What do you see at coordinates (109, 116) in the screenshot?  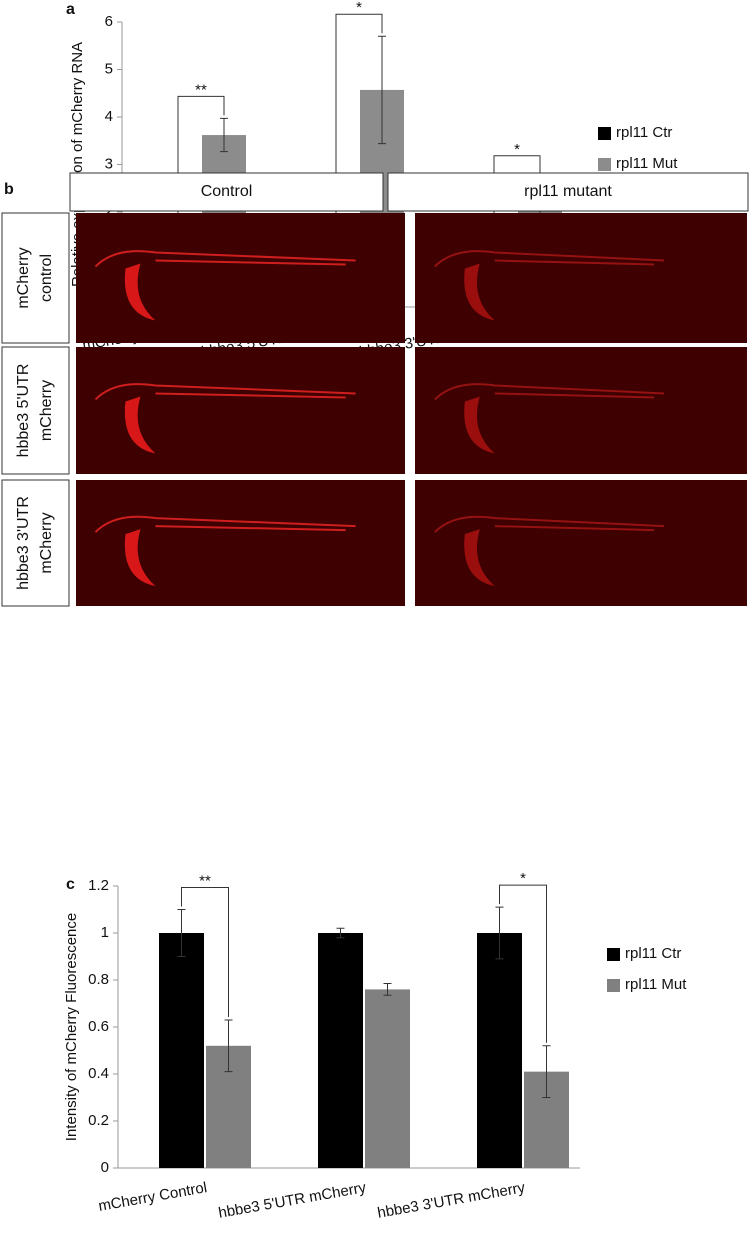 I see `y-tick-label: 4` at bounding box center [109, 116].